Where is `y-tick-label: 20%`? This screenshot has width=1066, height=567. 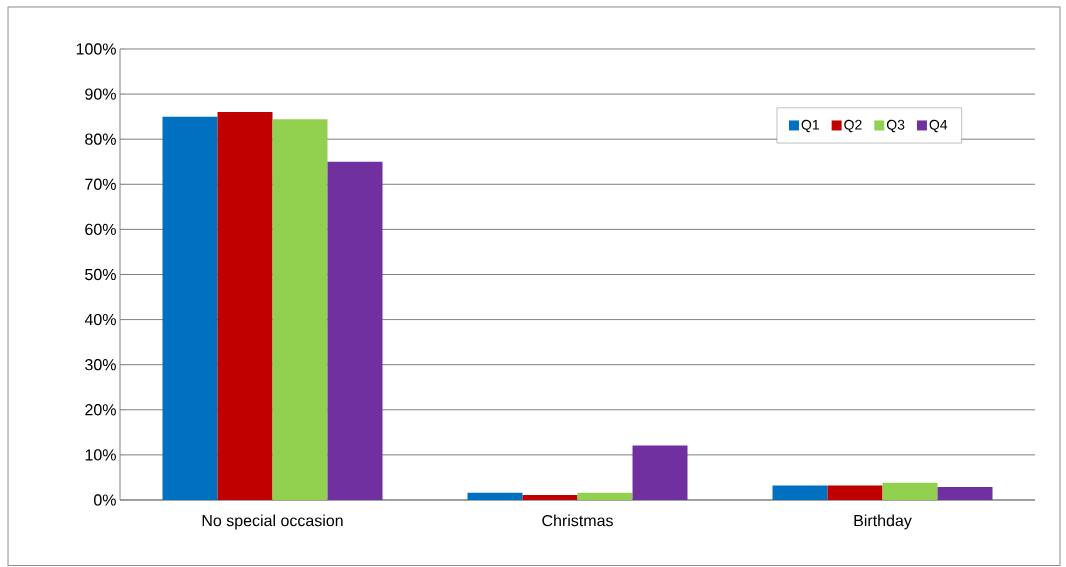 y-tick-label: 20% is located at coordinates (100, 410).